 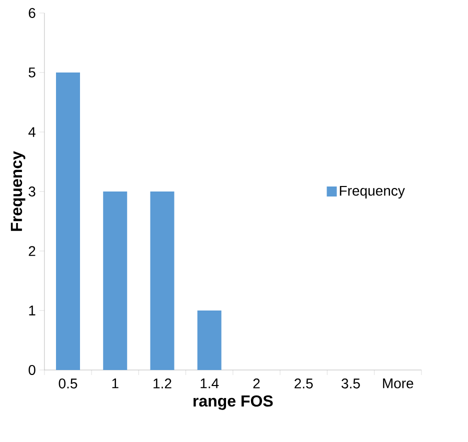 What do you see at coordinates (256, 383) in the screenshot?
I see `x-tick-label: 2` at bounding box center [256, 383].